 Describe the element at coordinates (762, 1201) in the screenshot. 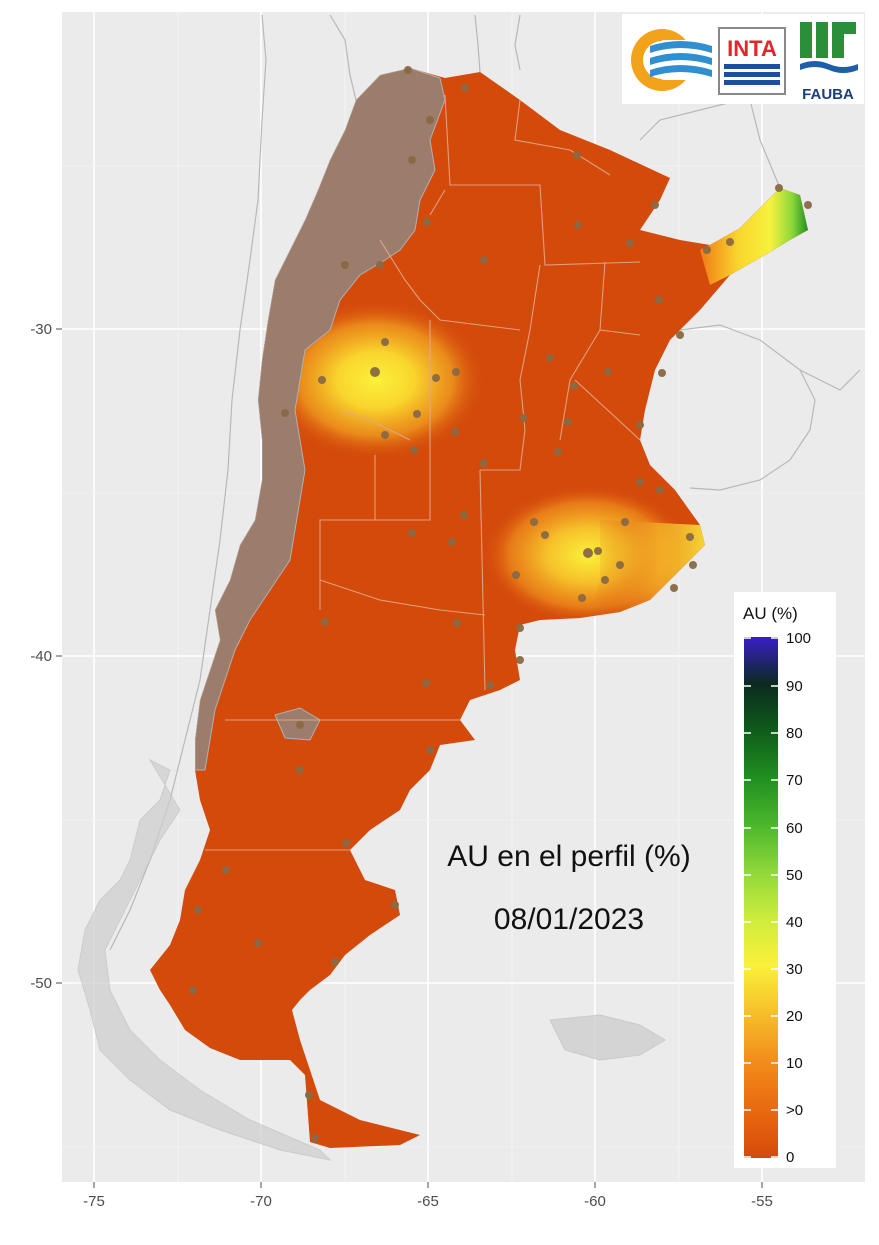

I see `x-tick-label: -55` at that location.